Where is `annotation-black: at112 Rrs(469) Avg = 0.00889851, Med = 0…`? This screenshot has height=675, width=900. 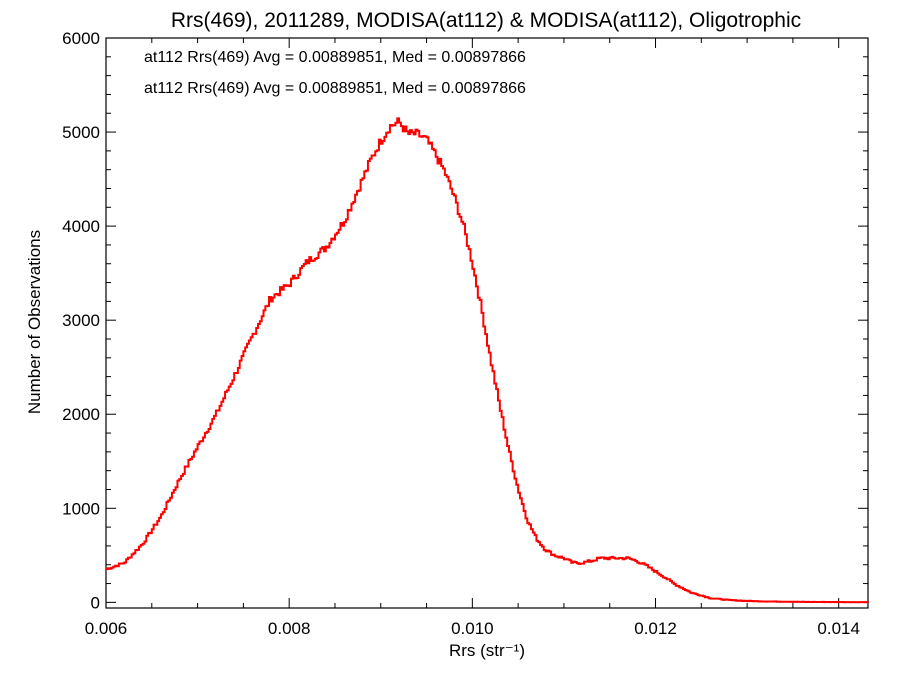
annotation-black: at112 Rrs(469) Avg = 0.00889851, Med = 0… is located at coordinates (335, 57).